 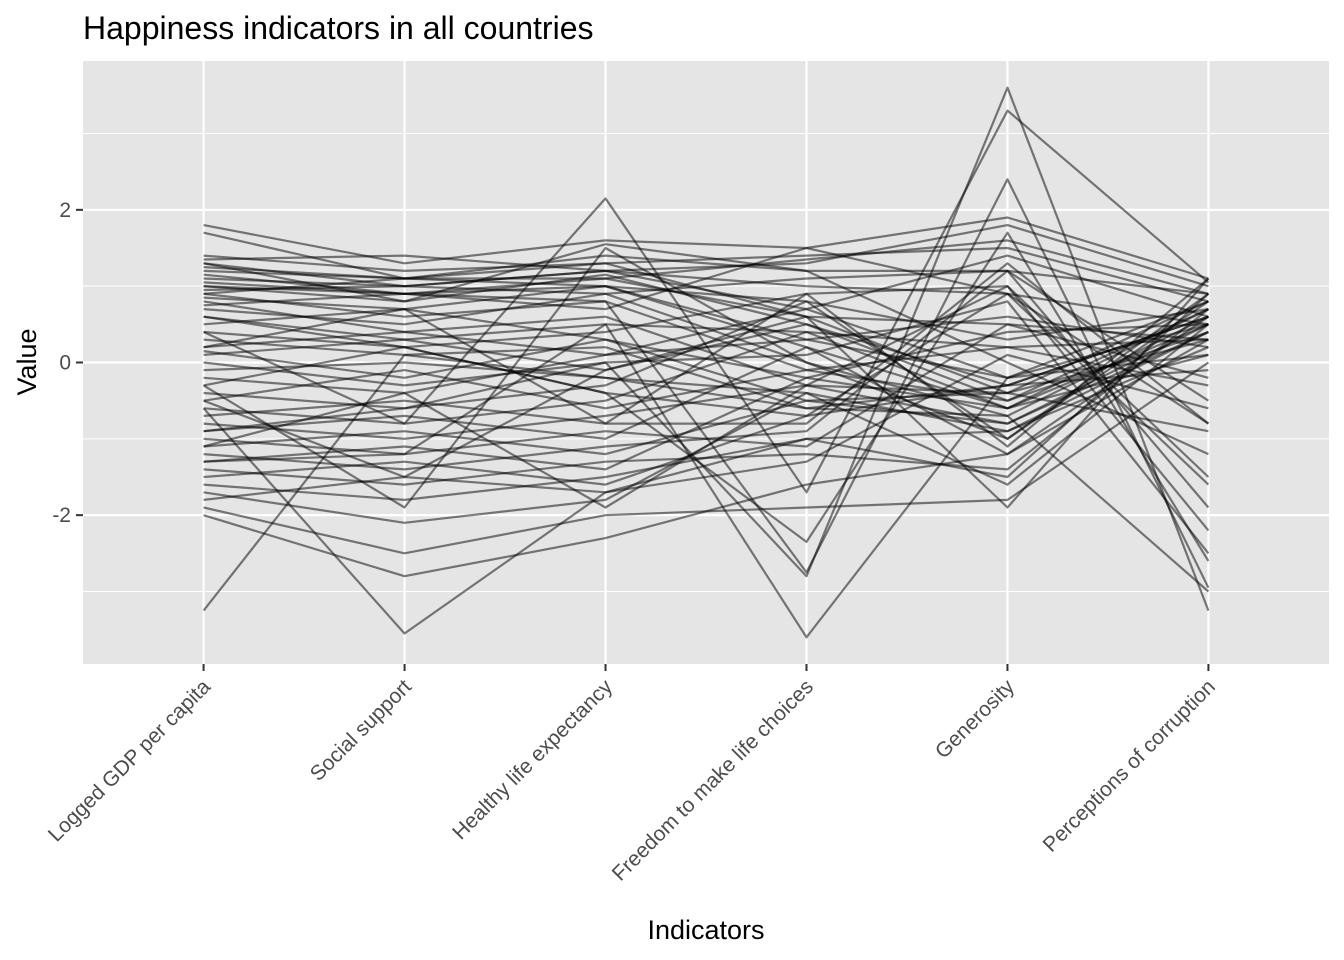 What do you see at coordinates (129, 760) in the screenshot?
I see `x-tick-label: Logged GDP per capita` at bounding box center [129, 760].